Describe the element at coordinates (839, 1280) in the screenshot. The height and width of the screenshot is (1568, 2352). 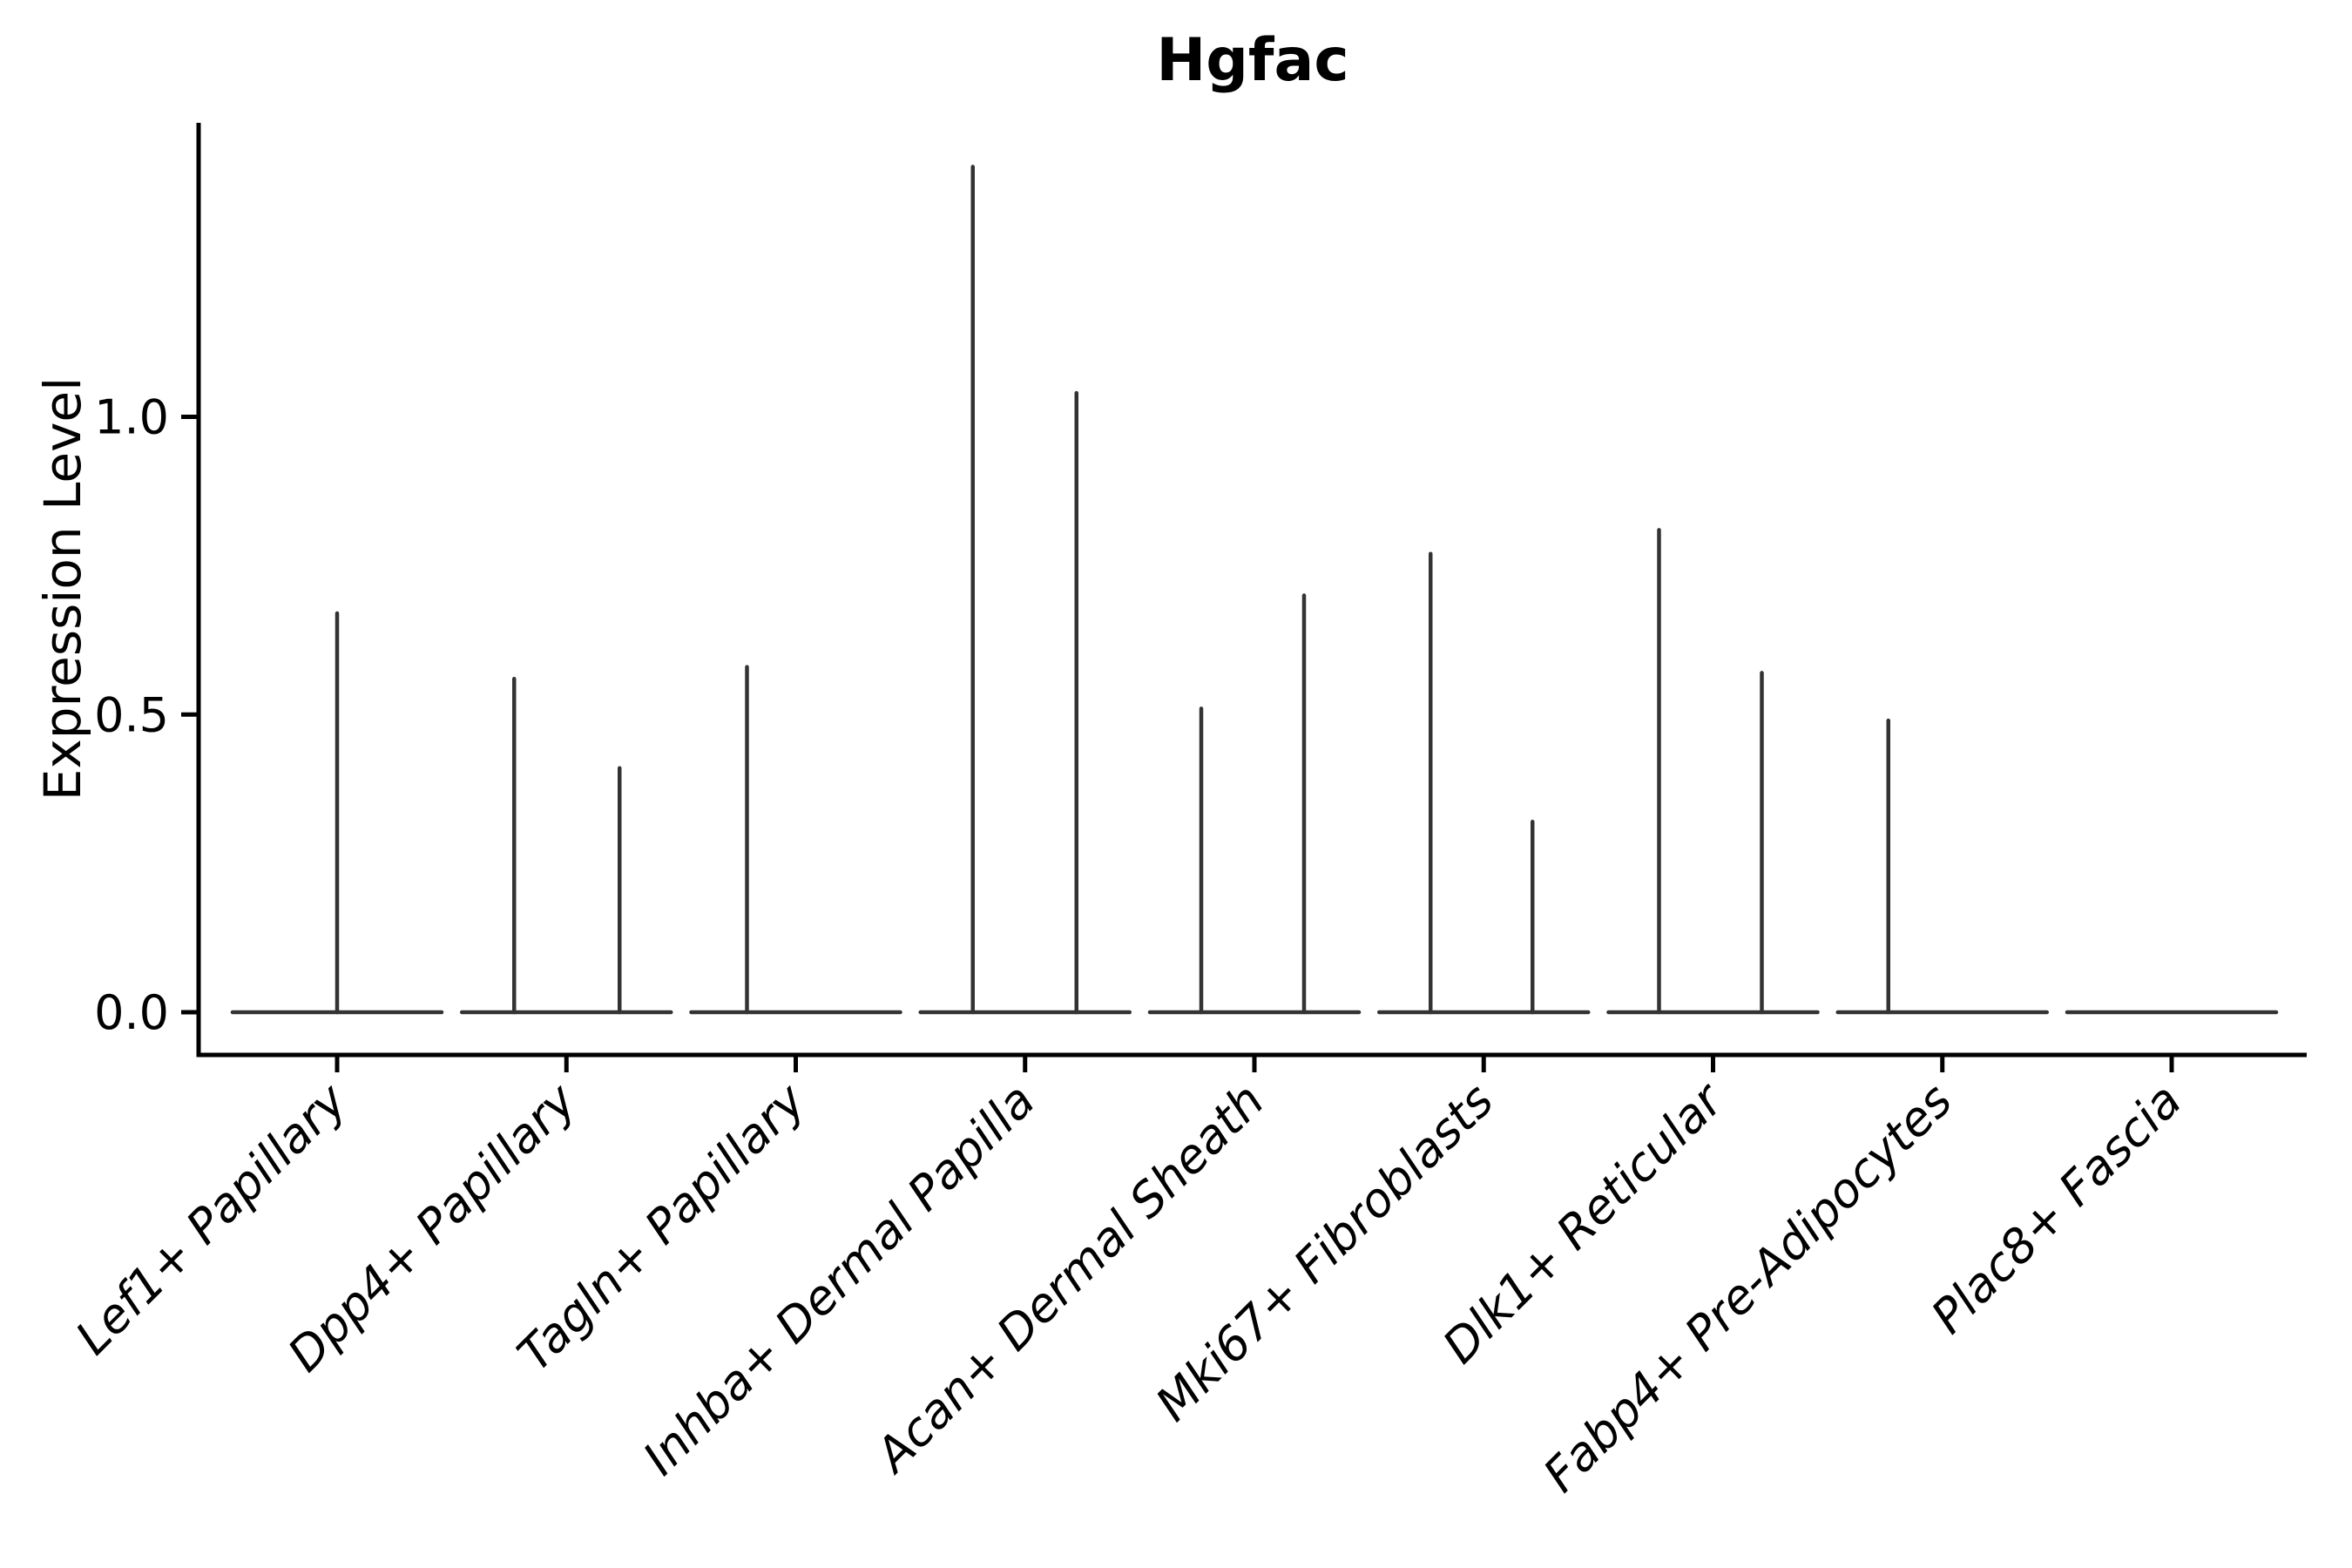
I see `x-tick-label: Inhba+ Dermal Papilla` at that location.